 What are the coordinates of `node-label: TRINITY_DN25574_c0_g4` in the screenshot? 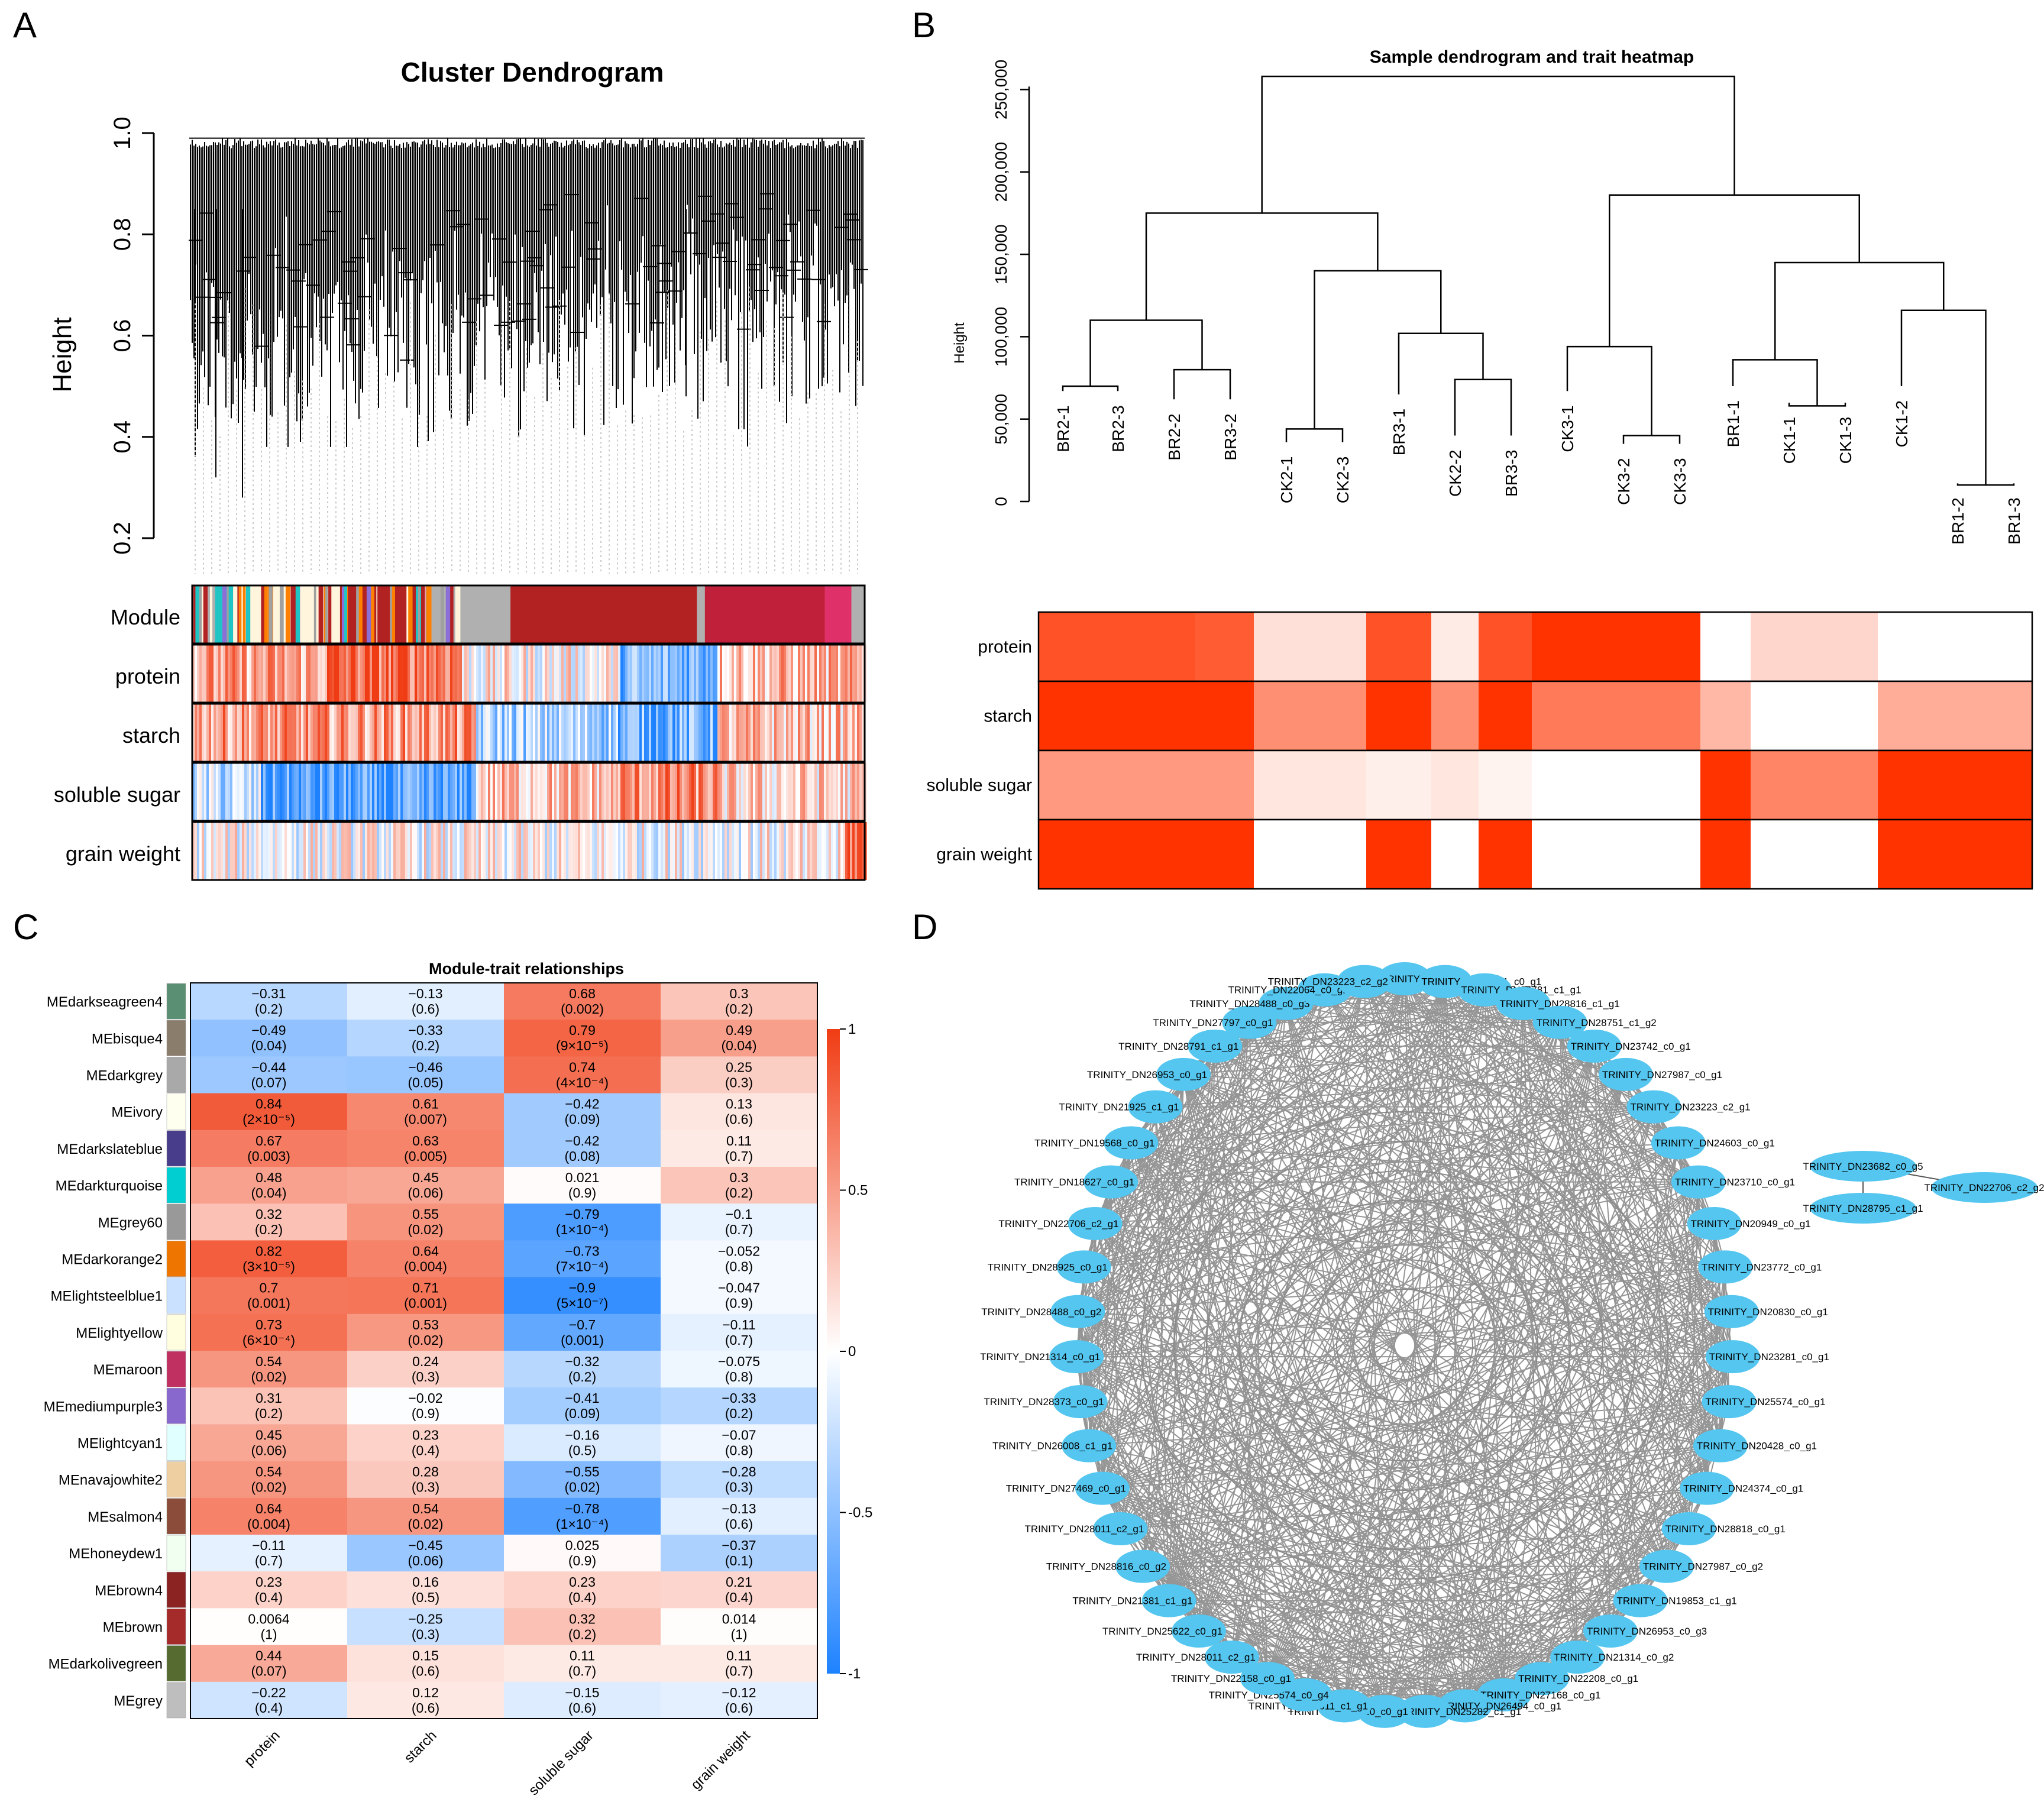 It's located at (1269, 1695).